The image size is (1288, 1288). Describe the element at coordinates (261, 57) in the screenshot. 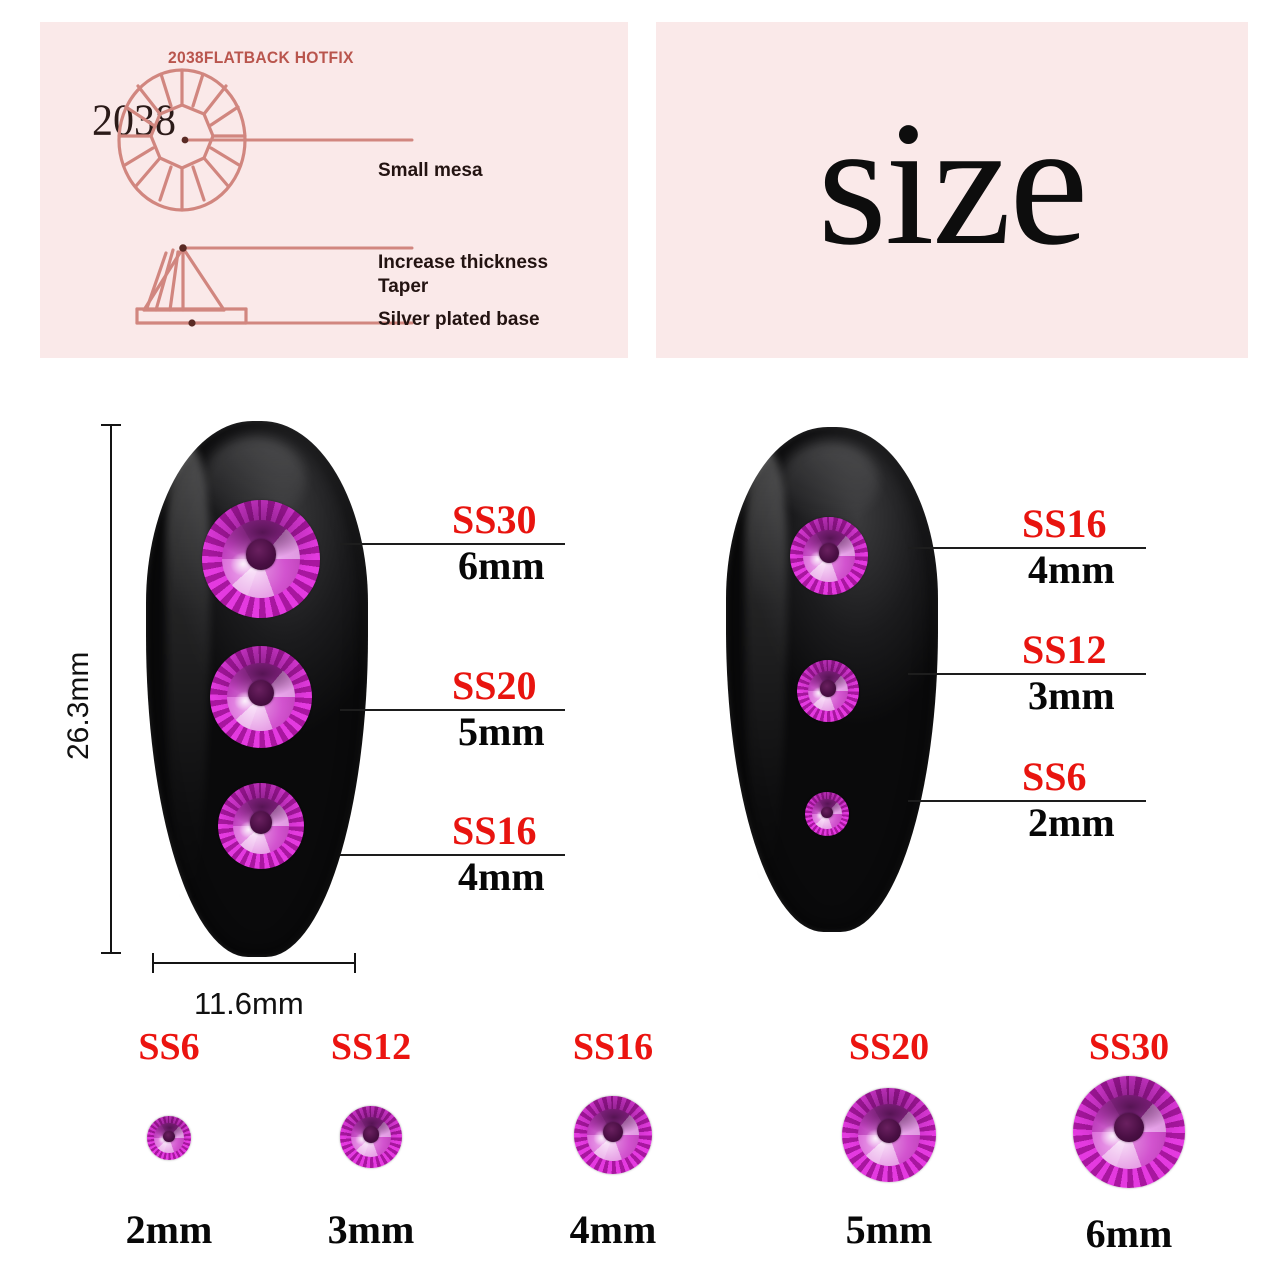

I see `flatback-panel-title: 2038FLATBACK HOTFIX` at that location.